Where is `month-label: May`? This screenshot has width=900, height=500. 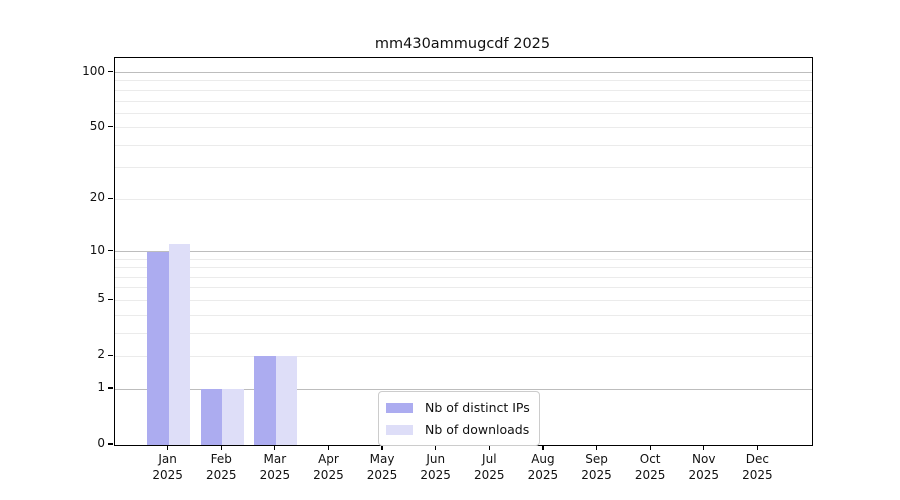 month-label: May is located at coordinates (382, 459).